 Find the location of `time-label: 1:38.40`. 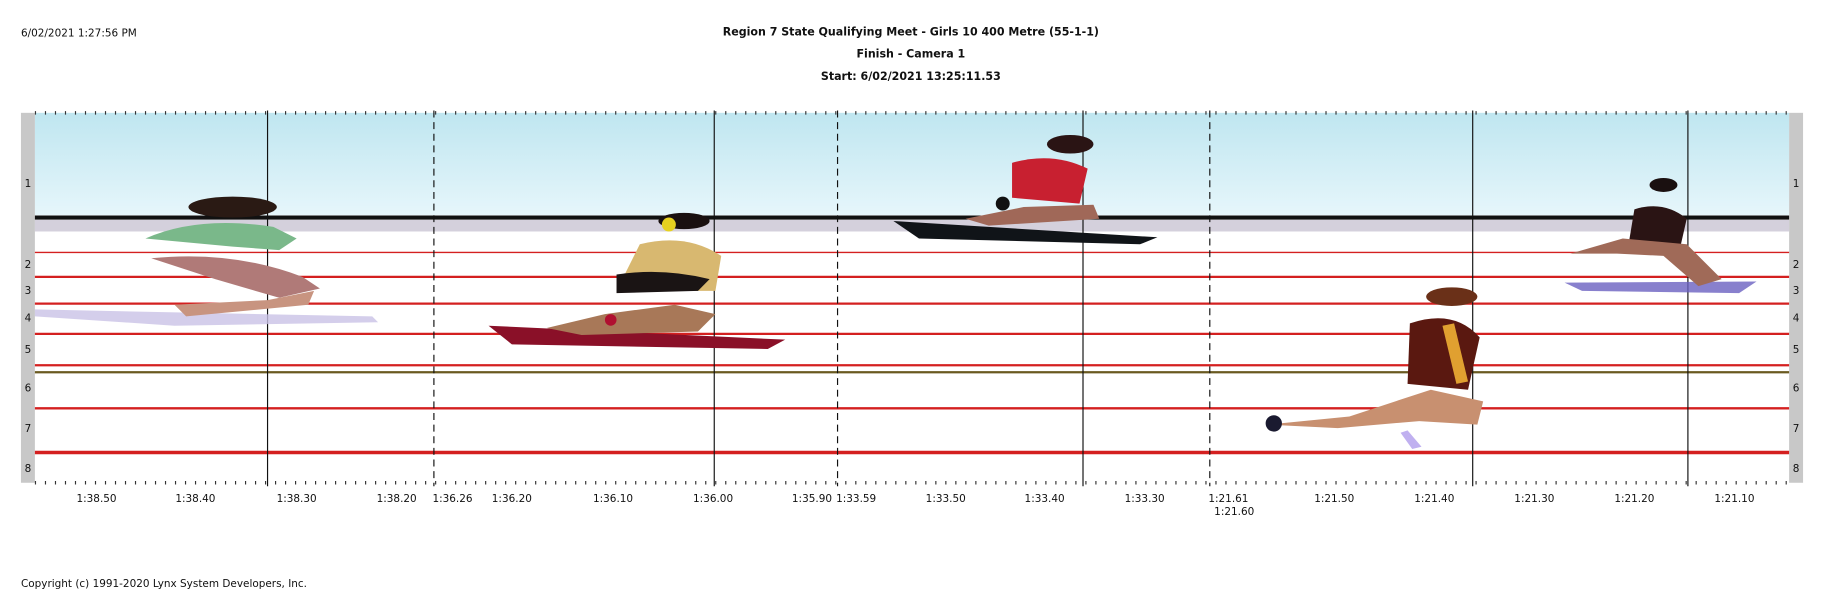

time-label: 1:38.40 is located at coordinates (195, 499).